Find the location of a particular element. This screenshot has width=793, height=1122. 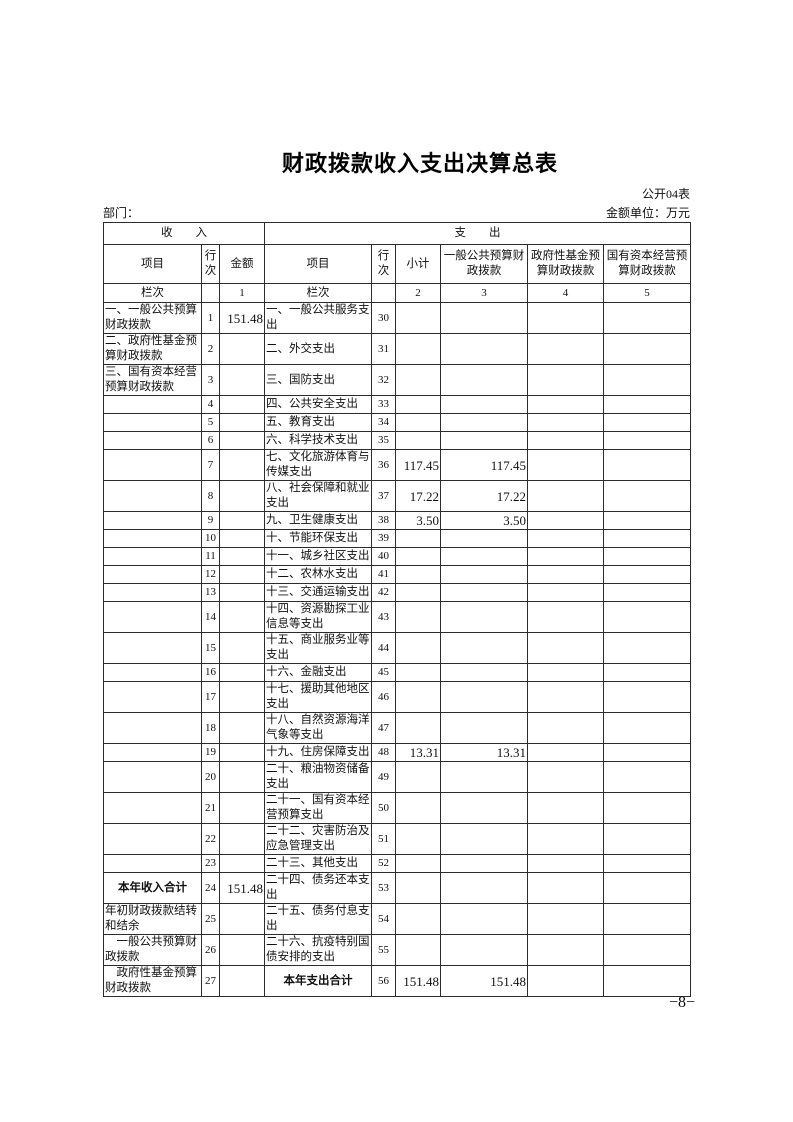

table-row: 5 五、教育支出 34 is located at coordinates (397, 422).